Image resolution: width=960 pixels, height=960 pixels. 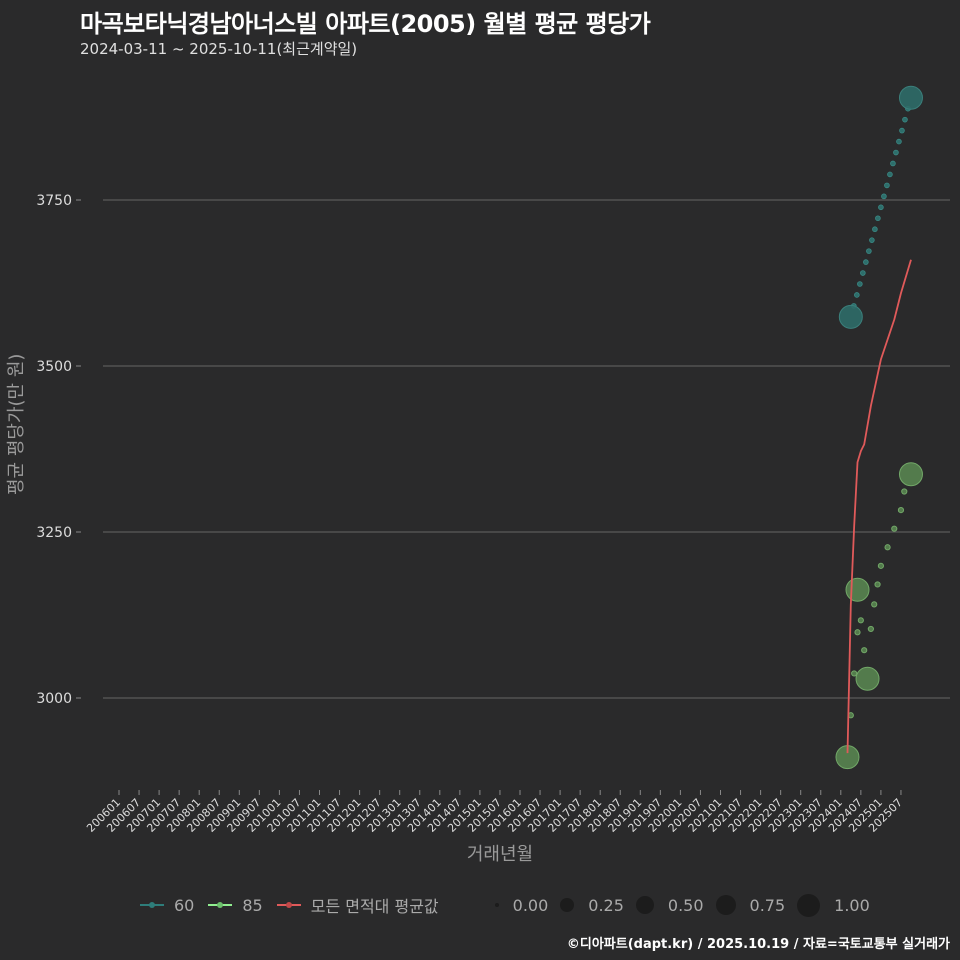 I want to click on y-tick-label: 3000, so click(x=54, y=699).